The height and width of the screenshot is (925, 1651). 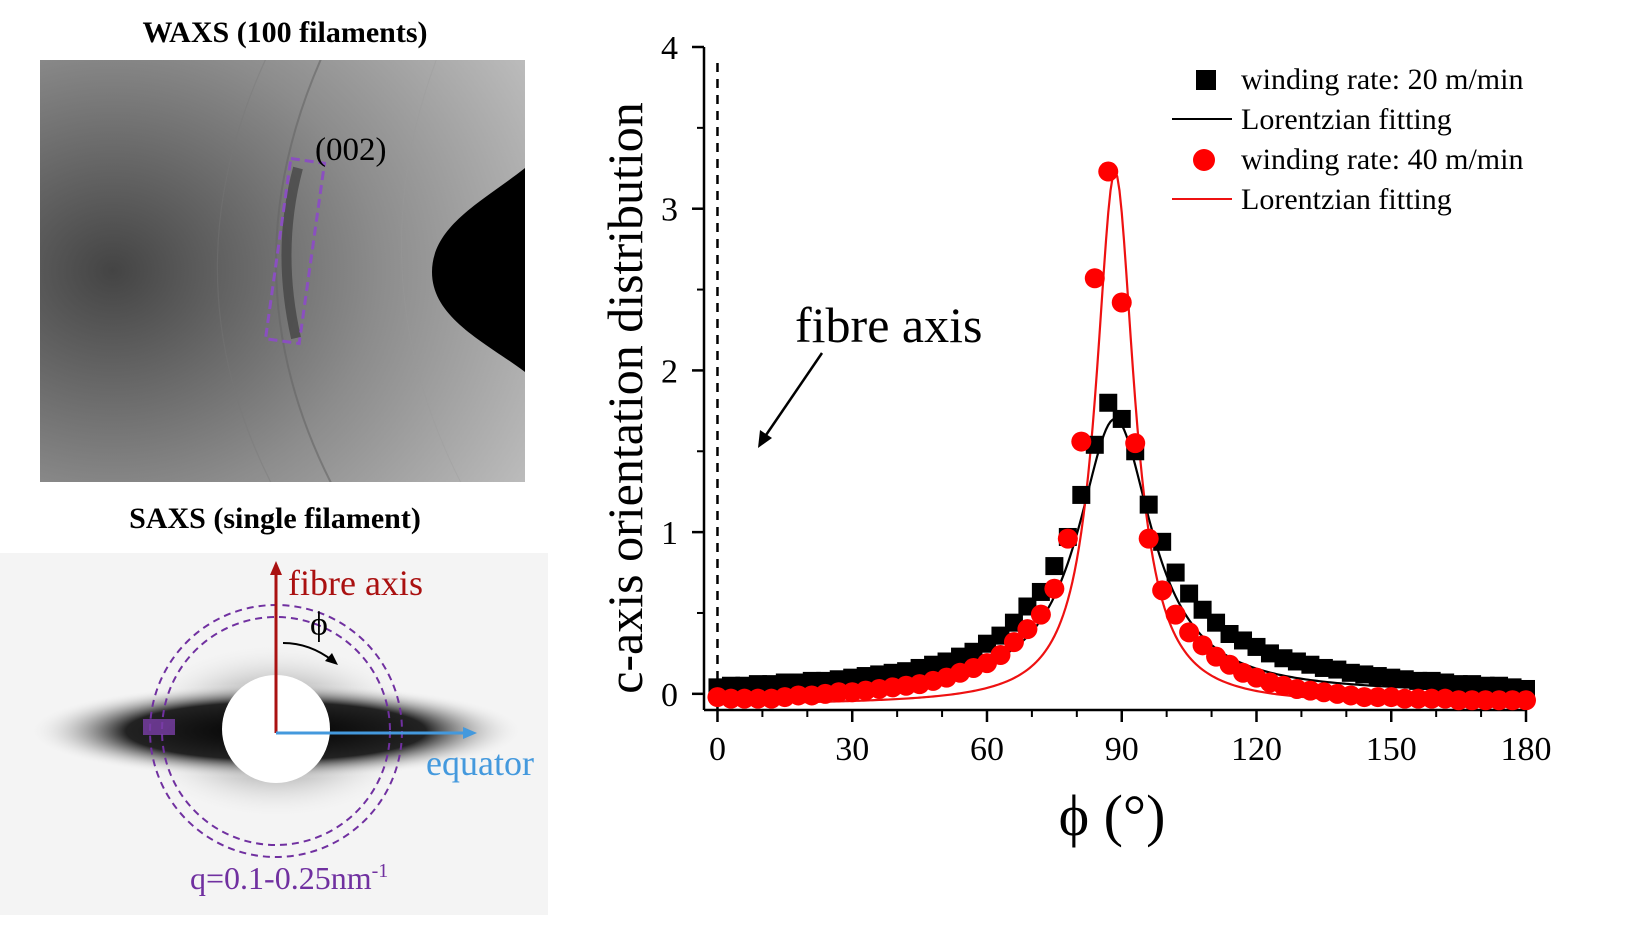 I want to click on saxs-phi-label: ϕ, so click(x=319, y=624).